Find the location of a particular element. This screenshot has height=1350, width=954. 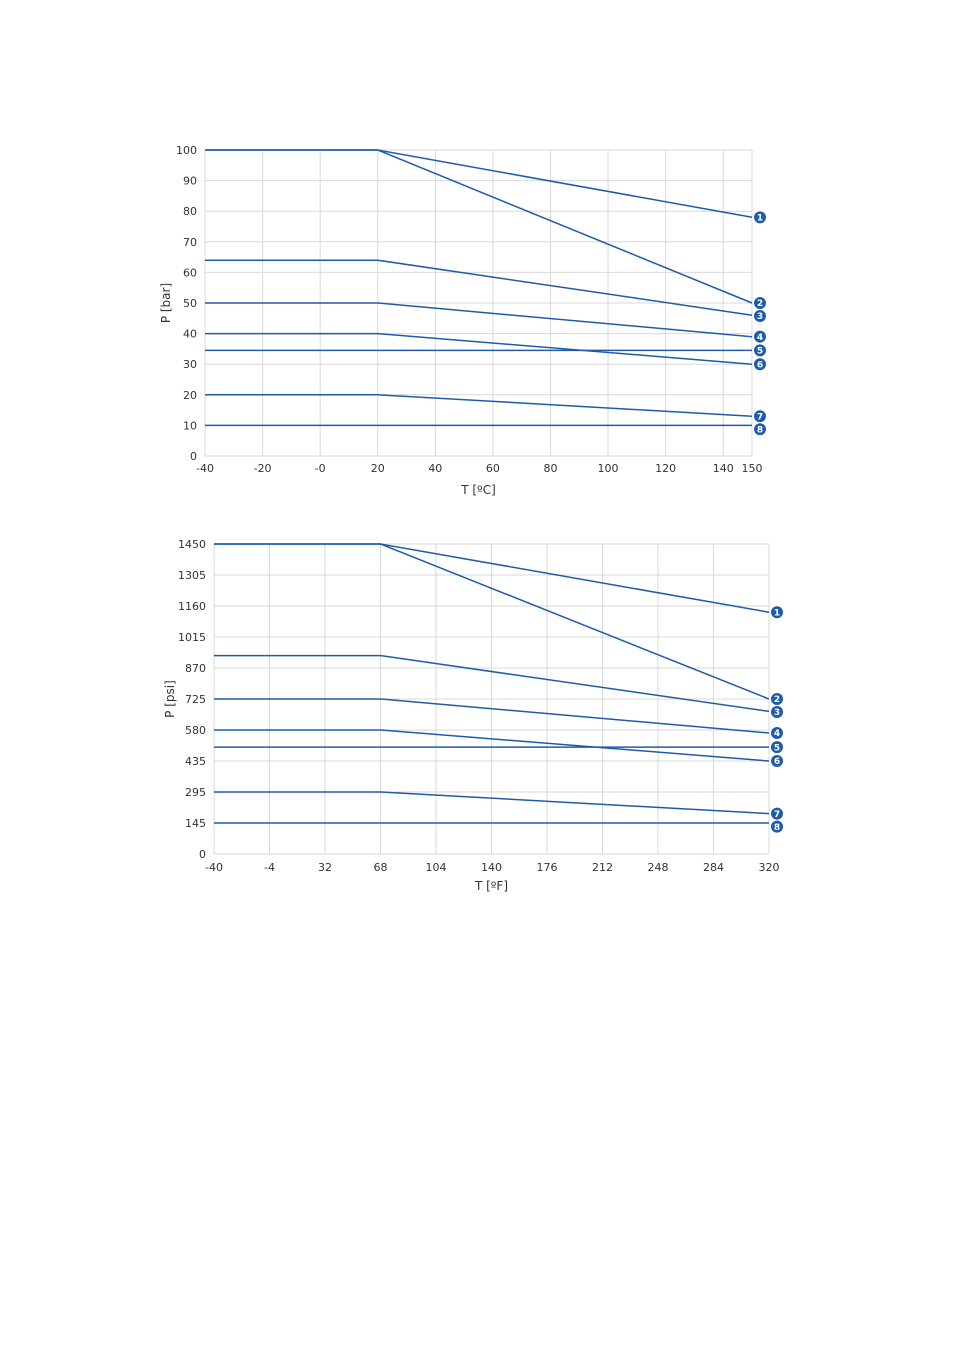

x-tick-label: 40 is located at coordinates (435, 468).